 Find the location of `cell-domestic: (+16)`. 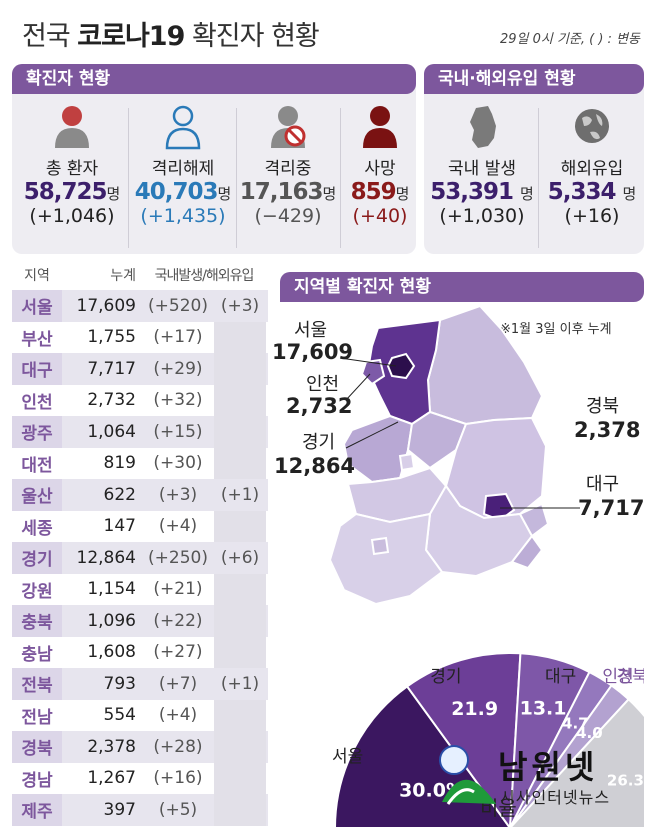

cell-domestic: (+16) is located at coordinates (178, 778).